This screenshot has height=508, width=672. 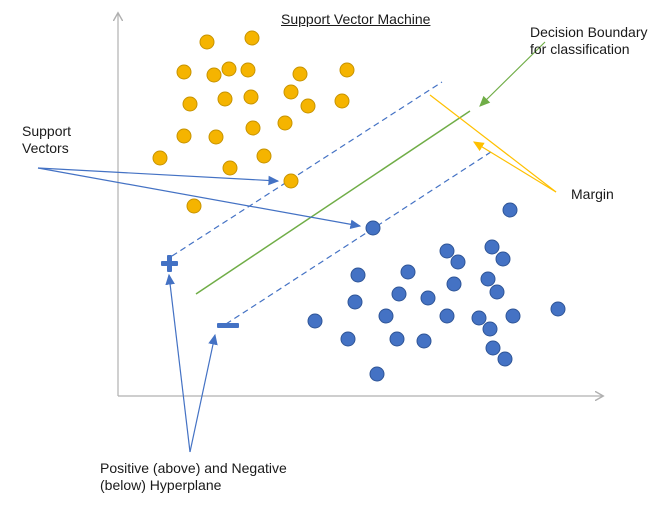 I want to click on positive-class-points, so click(x=253, y=122).